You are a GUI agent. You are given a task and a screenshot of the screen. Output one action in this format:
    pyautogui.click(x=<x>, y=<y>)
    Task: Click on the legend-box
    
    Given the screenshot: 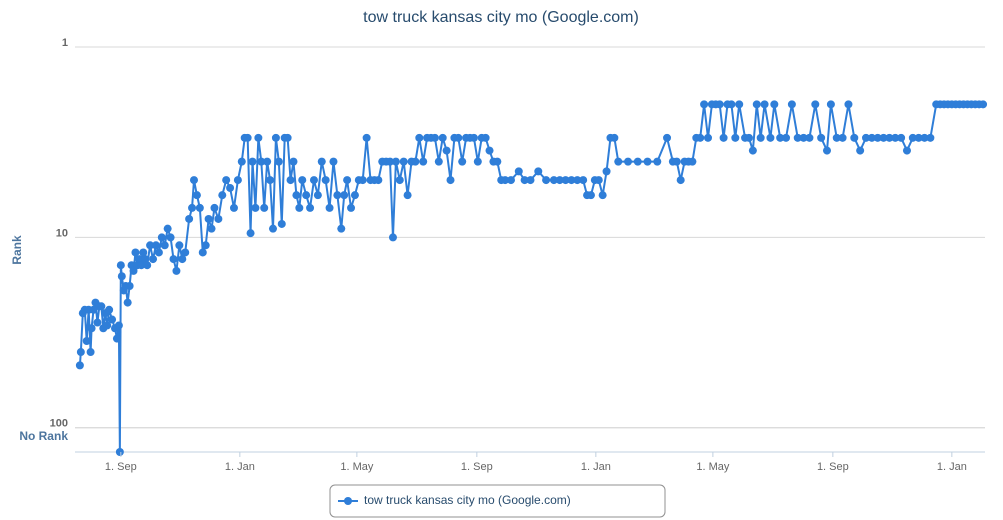 What is the action you would take?
    pyautogui.click(x=497, y=501)
    